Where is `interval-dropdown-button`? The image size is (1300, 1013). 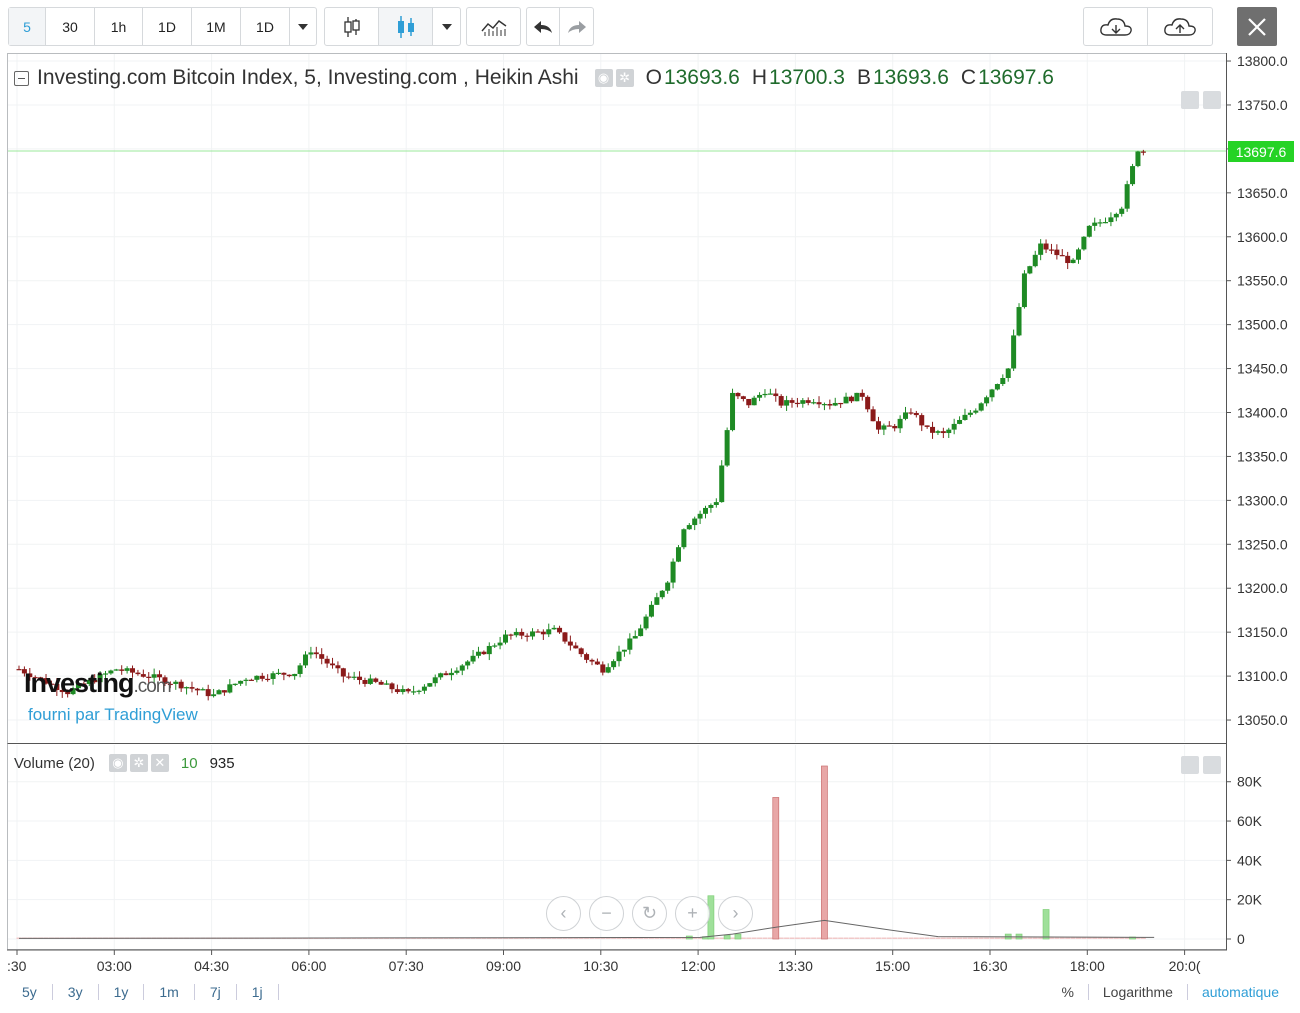 interval-dropdown-button is located at coordinates (303, 26).